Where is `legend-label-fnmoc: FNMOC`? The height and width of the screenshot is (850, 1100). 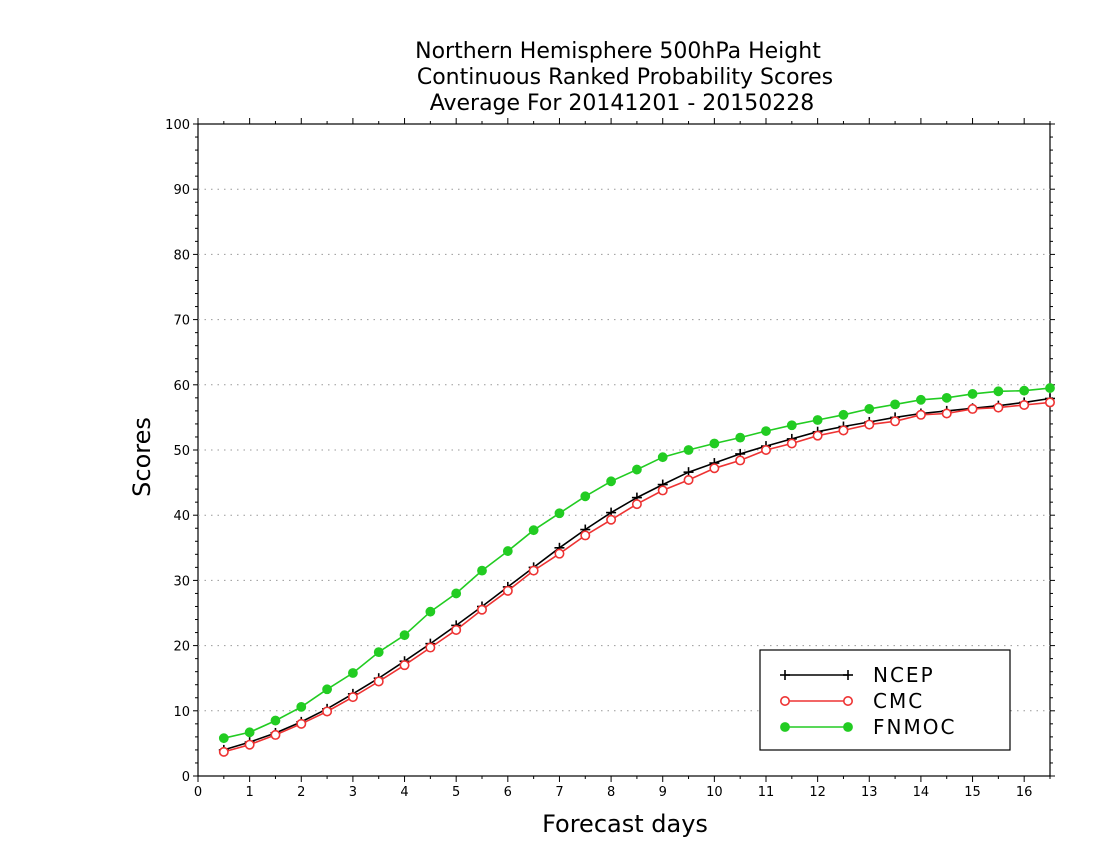
legend-label-fnmoc: FNMOC is located at coordinates (914, 727).